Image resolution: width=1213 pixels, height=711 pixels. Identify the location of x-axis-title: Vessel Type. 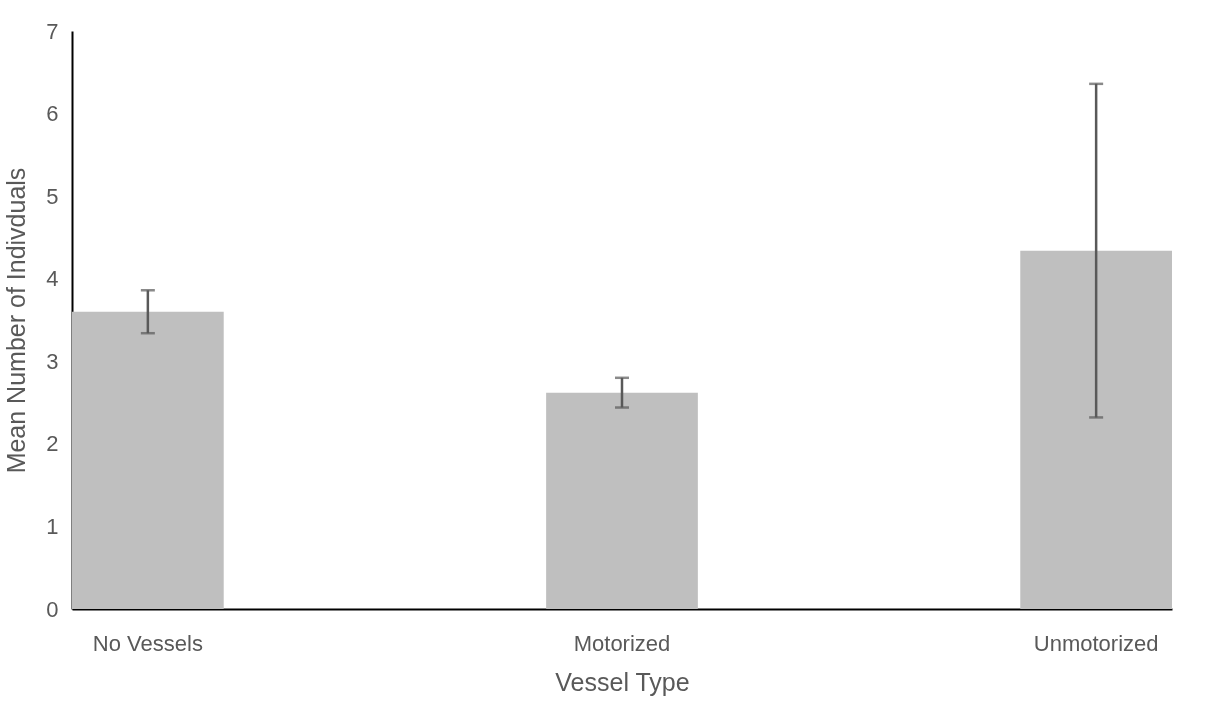
(622, 681).